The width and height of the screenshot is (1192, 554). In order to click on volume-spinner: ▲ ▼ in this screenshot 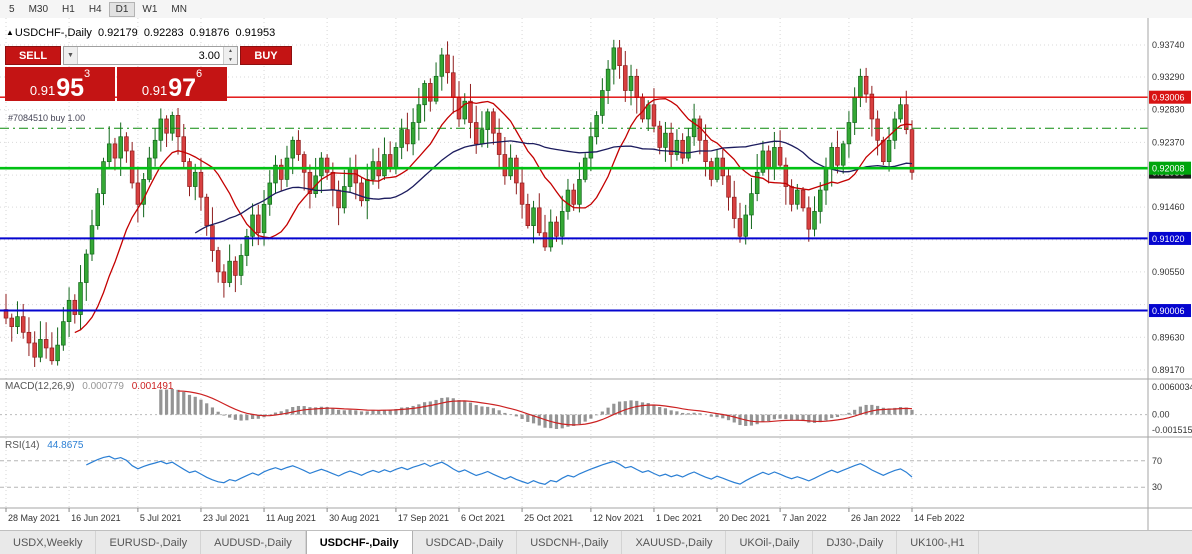, I will do `click(230, 55)`.